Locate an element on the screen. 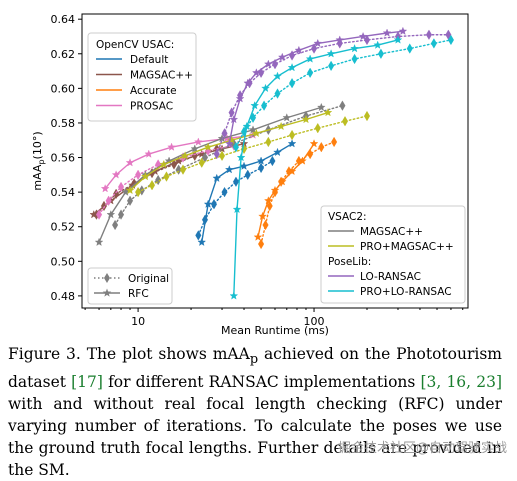 The image size is (517, 481). caption-part-3: for different RANSAC implementations is located at coordinates (261, 382).